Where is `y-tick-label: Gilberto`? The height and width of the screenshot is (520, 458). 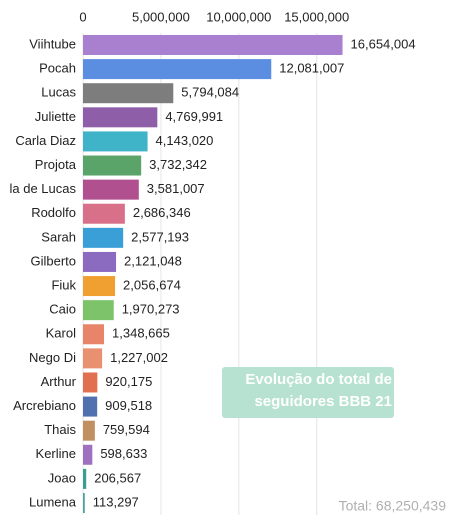
y-tick-label: Gilberto is located at coordinates (53, 260).